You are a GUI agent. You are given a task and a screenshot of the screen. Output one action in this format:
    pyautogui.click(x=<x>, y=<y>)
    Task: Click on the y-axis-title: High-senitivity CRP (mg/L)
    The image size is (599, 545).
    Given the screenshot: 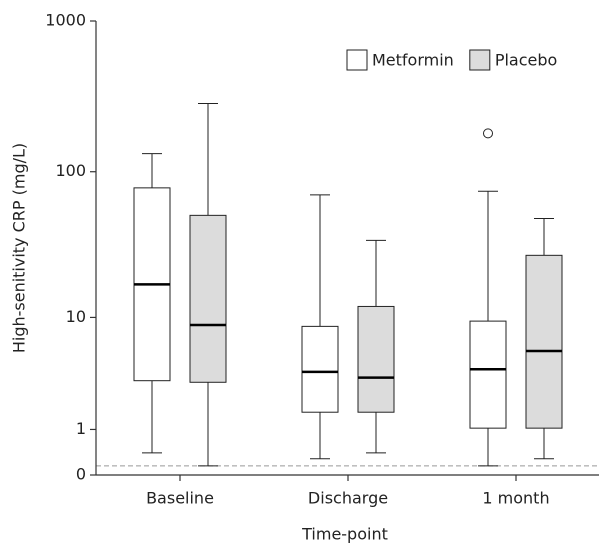 What is the action you would take?
    pyautogui.click(x=19, y=248)
    